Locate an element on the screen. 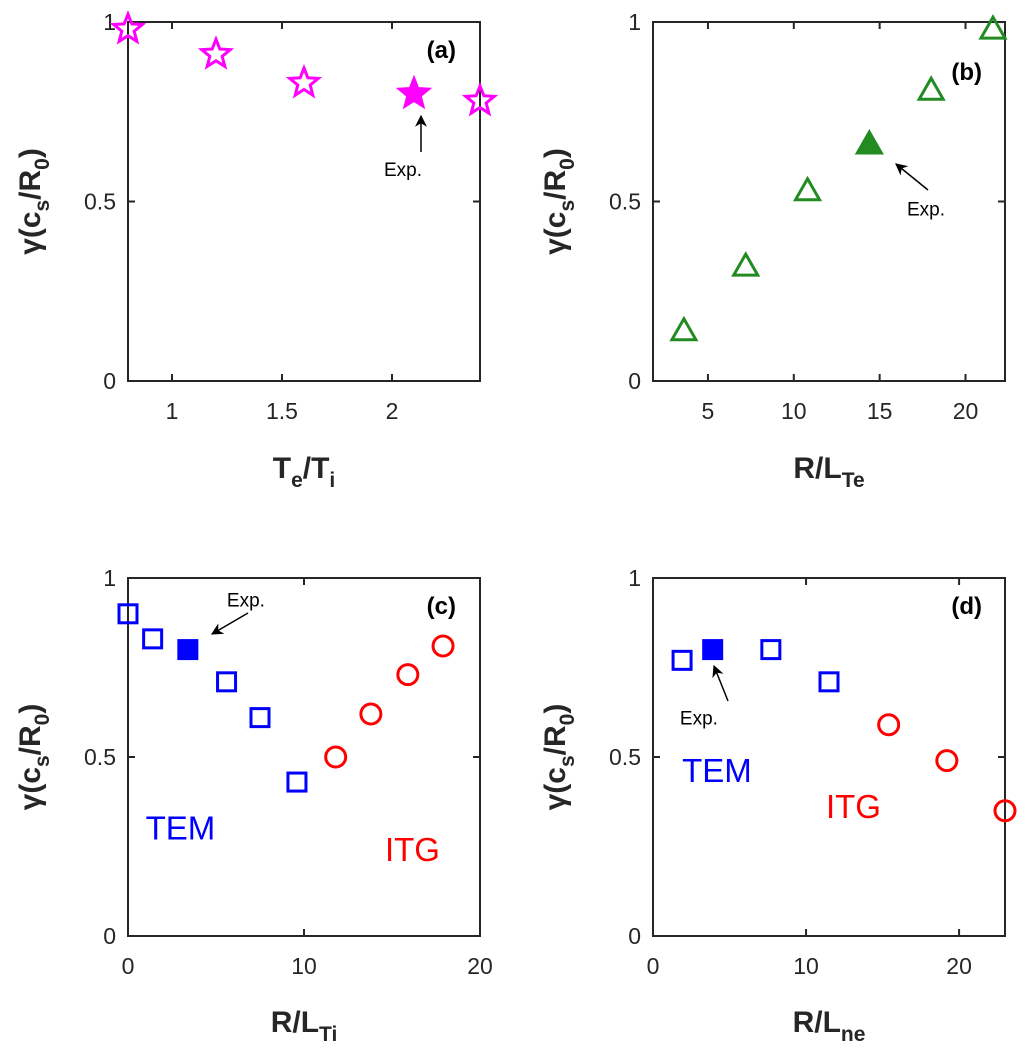 The height and width of the screenshot is (1056, 1025). x-tick-label: 2 is located at coordinates (392, 411).